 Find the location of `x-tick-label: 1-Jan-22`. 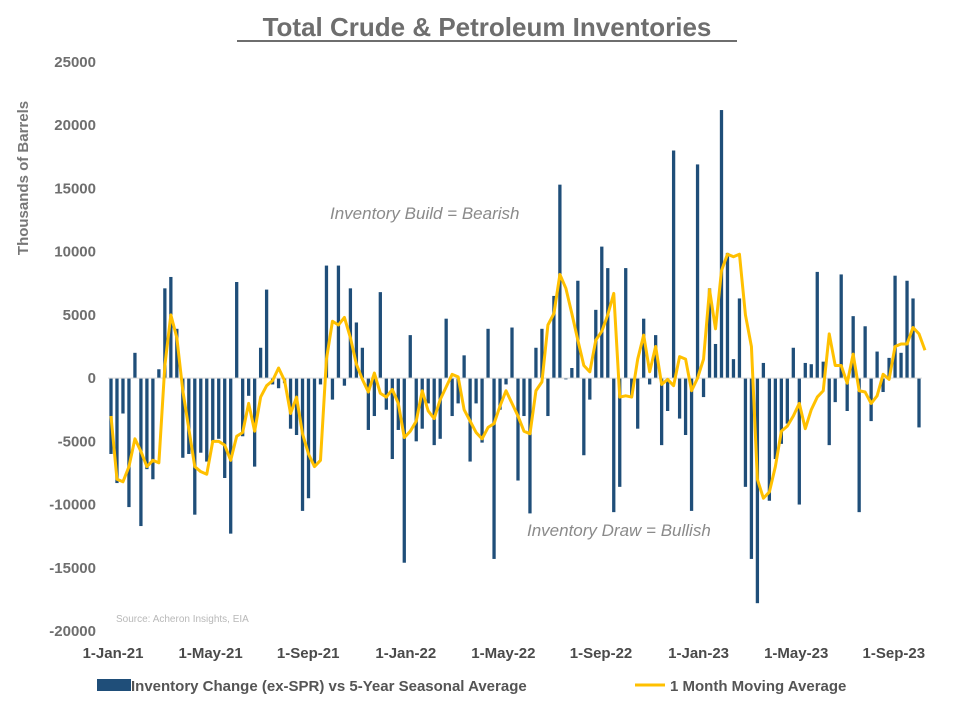

x-tick-label: 1-Jan-22 is located at coordinates (405, 653).